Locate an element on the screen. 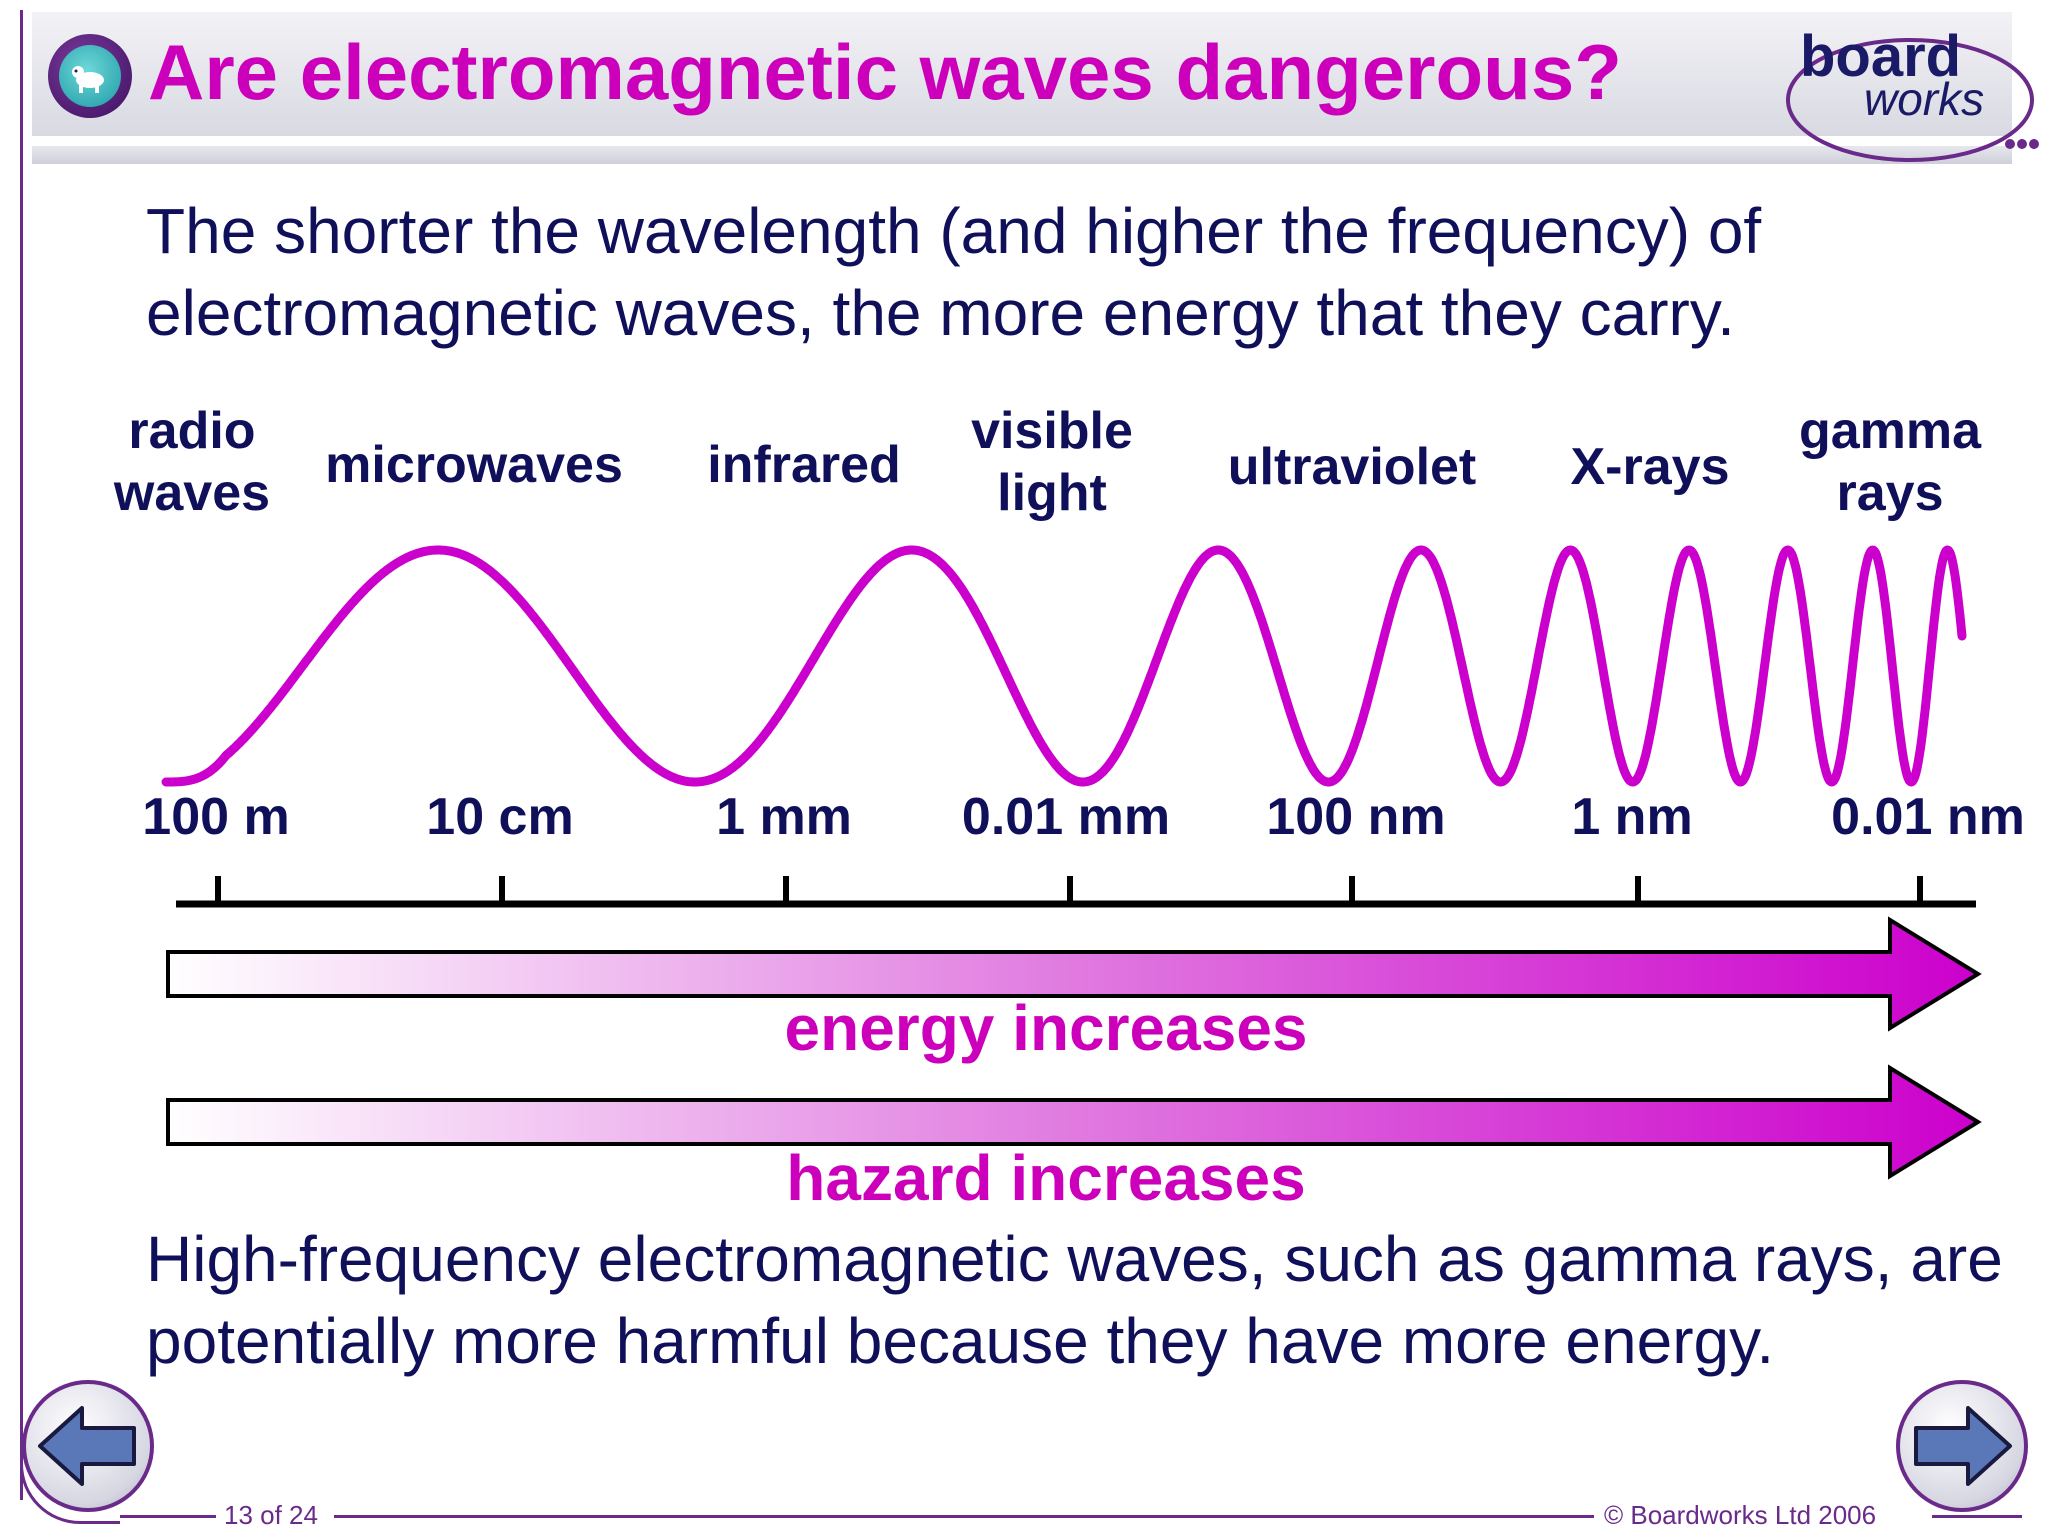 Image resolution: width=2048 pixels, height=1536 pixels. band-label-line: infrared is located at coordinates (804, 465).